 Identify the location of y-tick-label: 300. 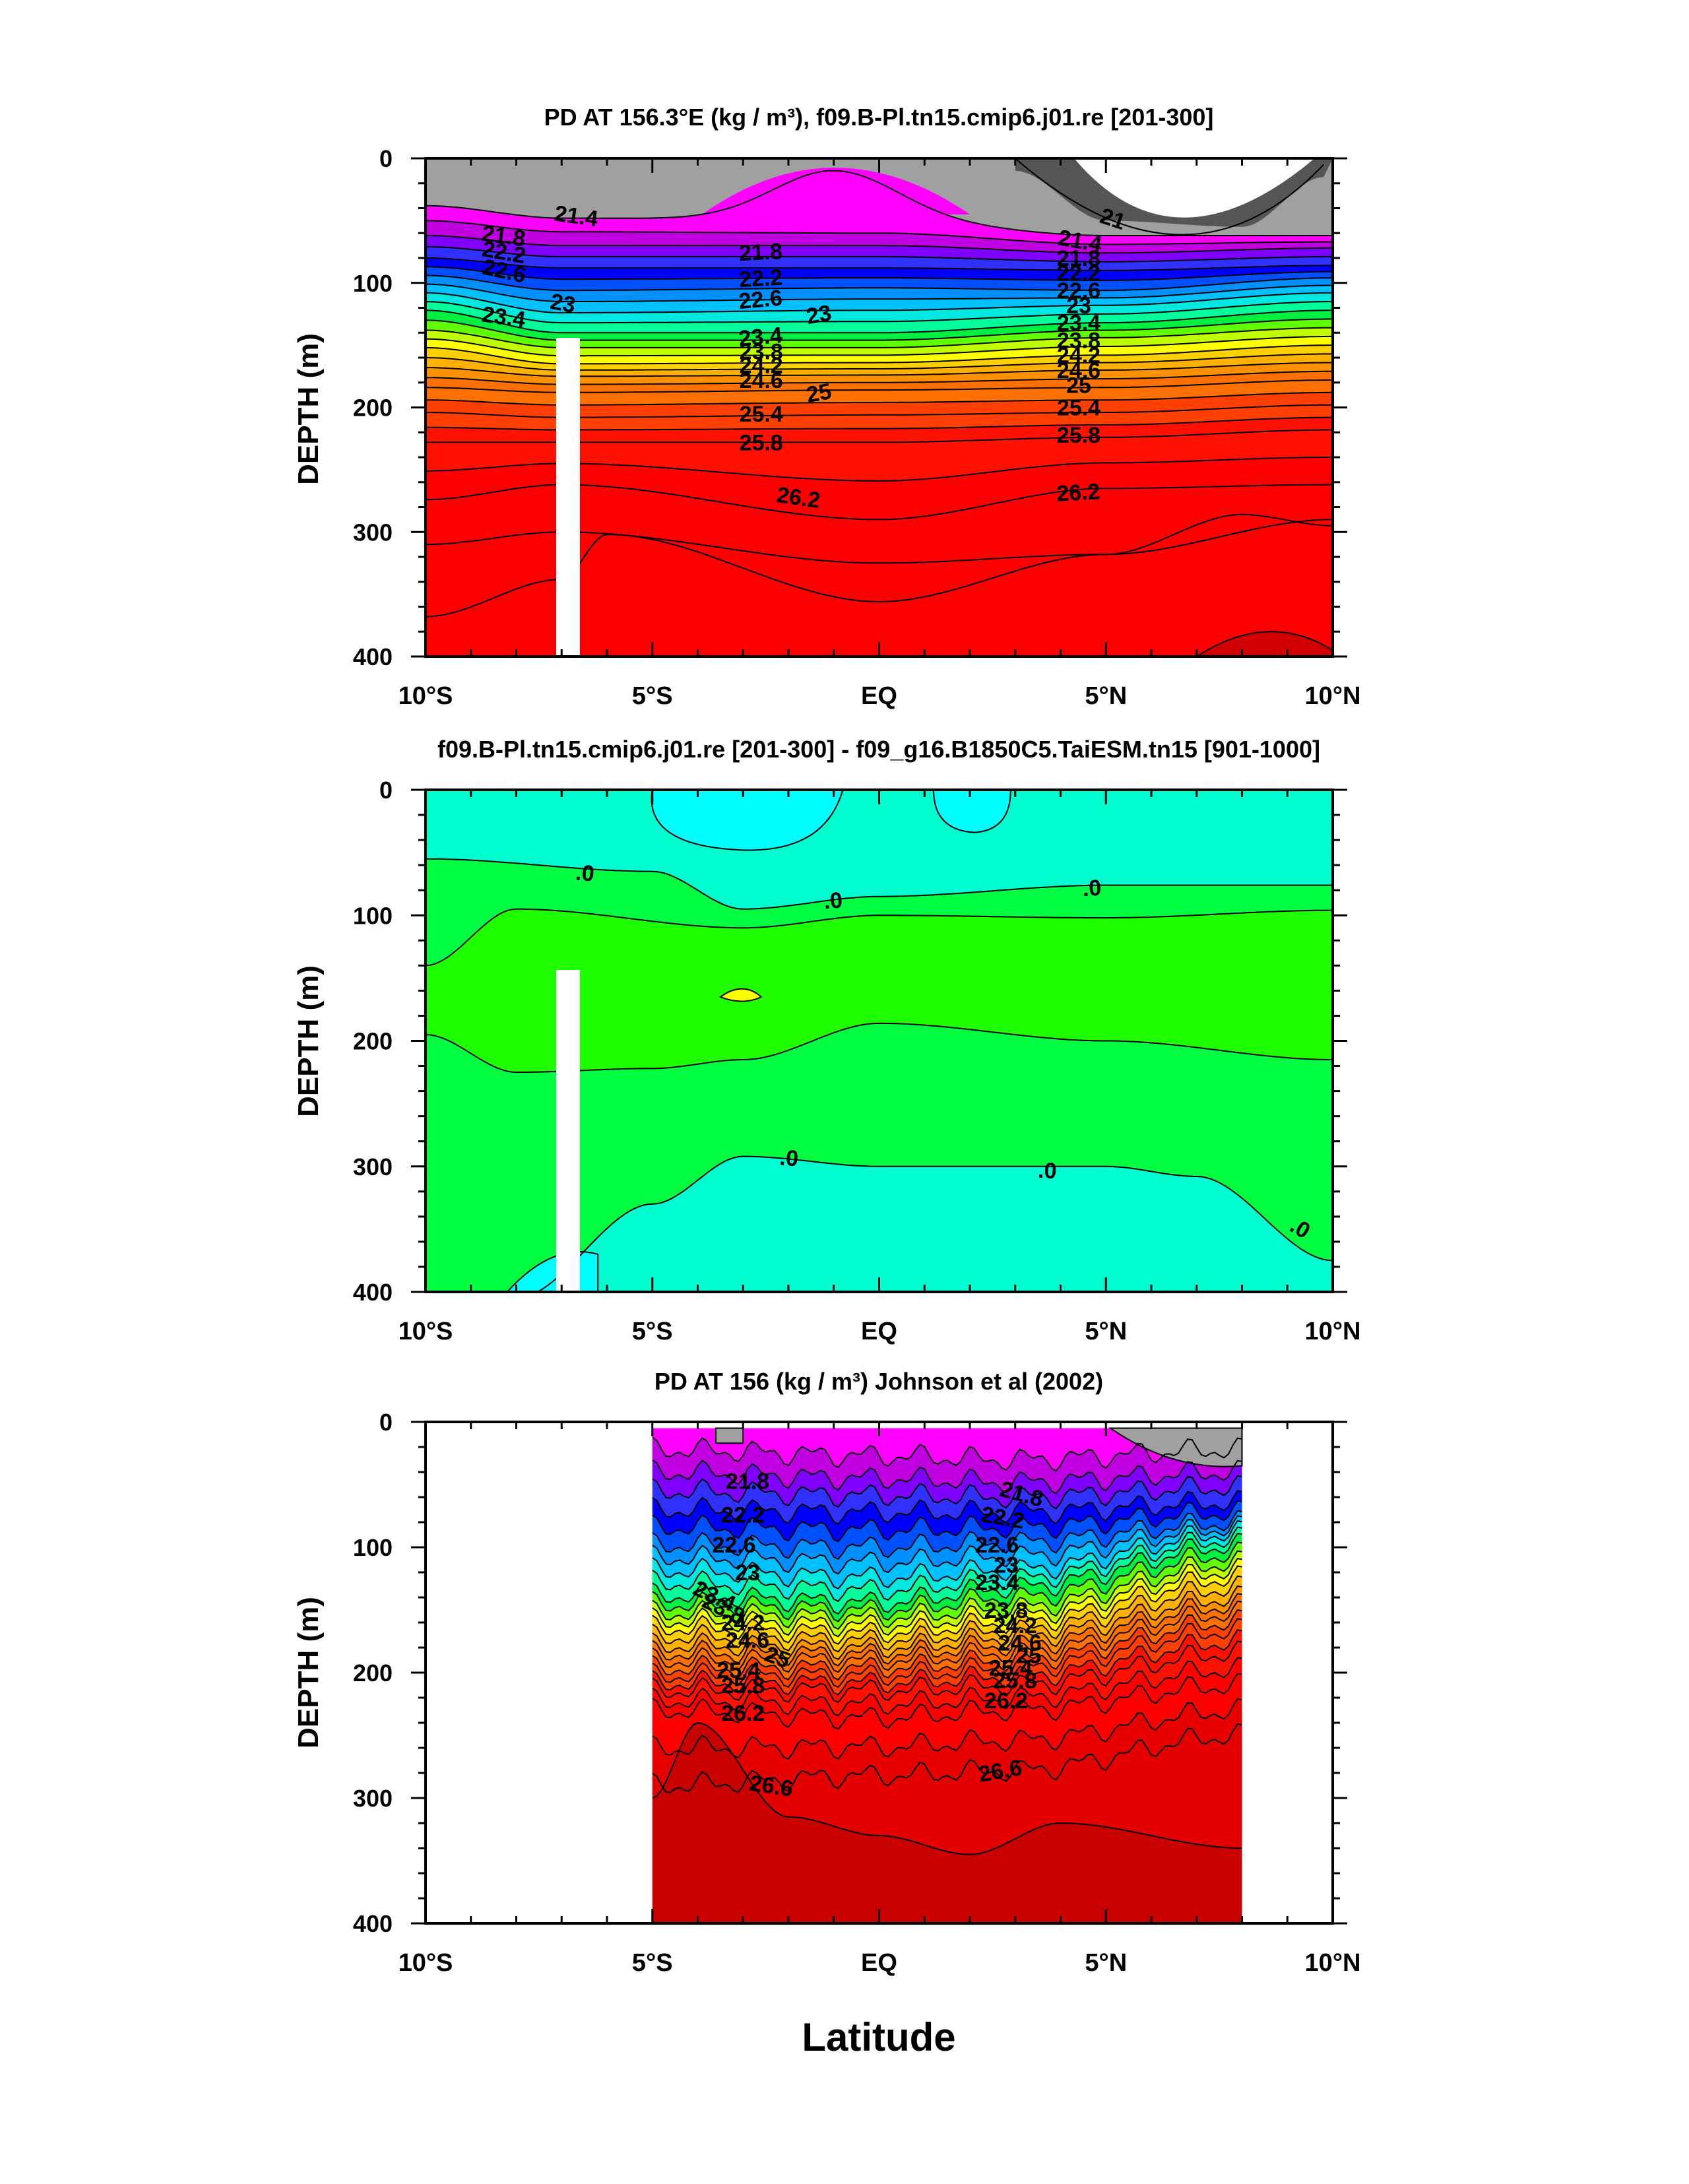
(373, 1798).